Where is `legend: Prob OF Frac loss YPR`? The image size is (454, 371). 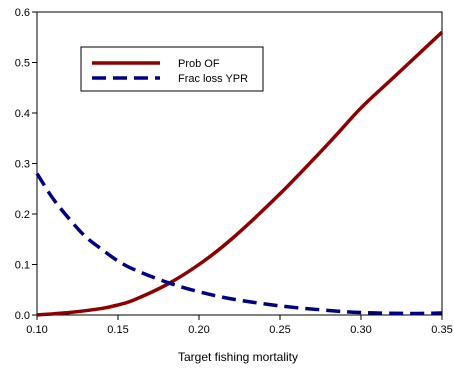 legend: Prob OF Frac loss YPR is located at coordinates (172, 69).